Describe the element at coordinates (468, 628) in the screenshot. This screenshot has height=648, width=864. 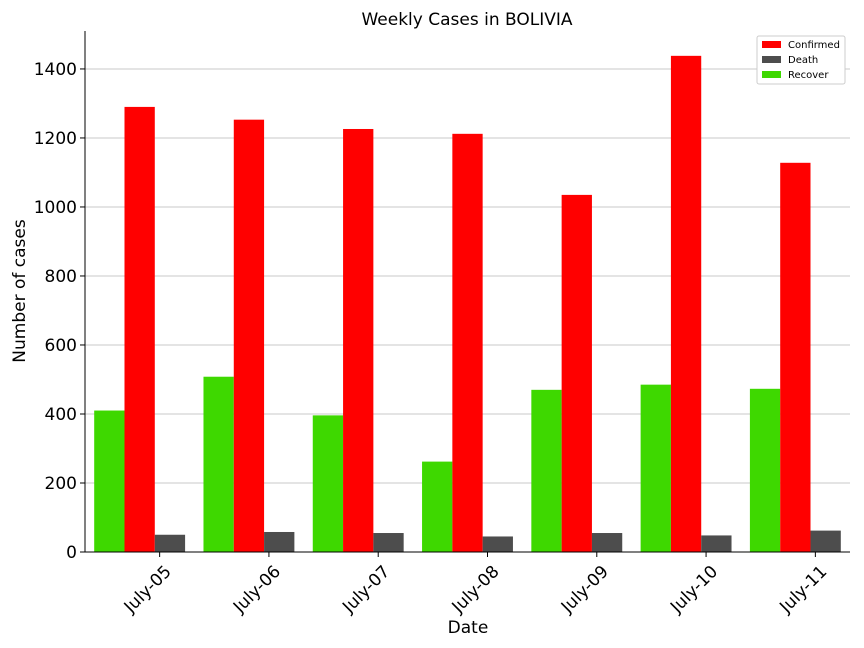
I see `x-axis-label: Date` at that location.